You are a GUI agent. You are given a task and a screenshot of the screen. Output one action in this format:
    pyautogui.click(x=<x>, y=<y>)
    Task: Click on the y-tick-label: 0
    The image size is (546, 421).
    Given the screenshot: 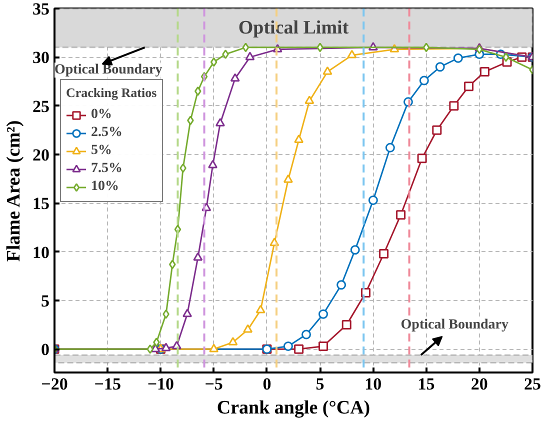 What is the action you would take?
    pyautogui.click(x=45, y=350)
    